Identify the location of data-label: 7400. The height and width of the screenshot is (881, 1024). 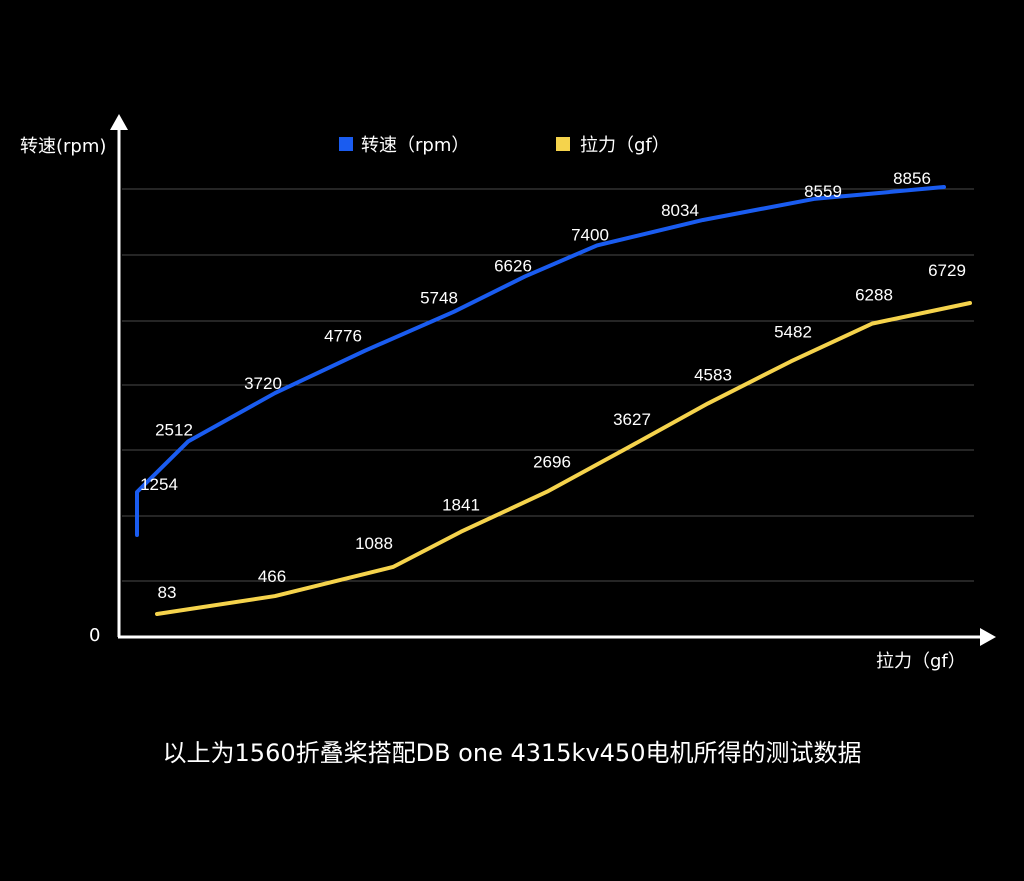
(590, 234).